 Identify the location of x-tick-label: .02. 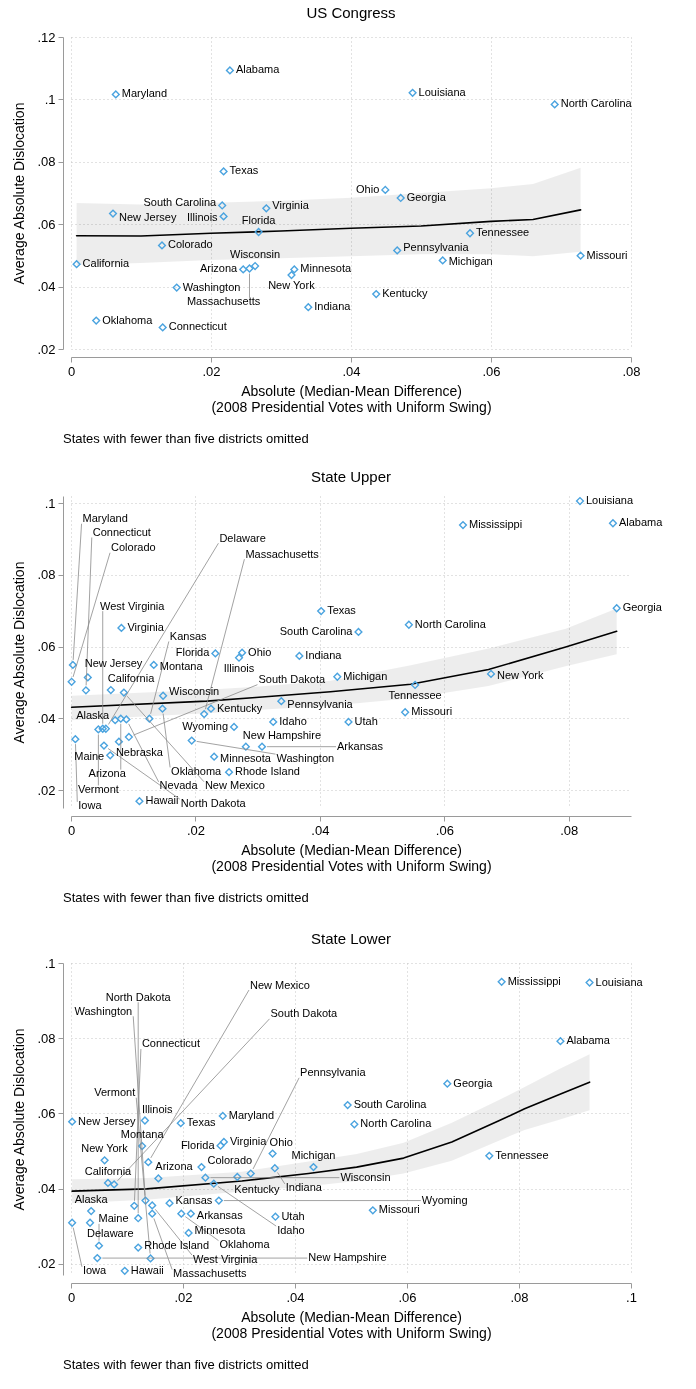
(195, 830).